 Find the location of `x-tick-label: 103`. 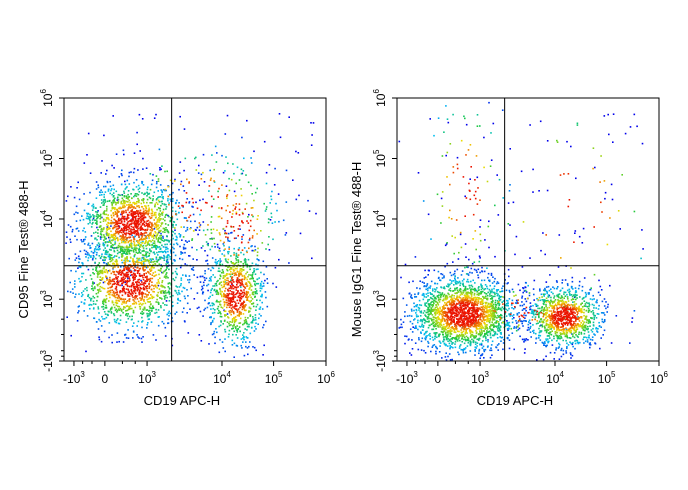

x-tick-label: 103 is located at coordinates (147, 378).